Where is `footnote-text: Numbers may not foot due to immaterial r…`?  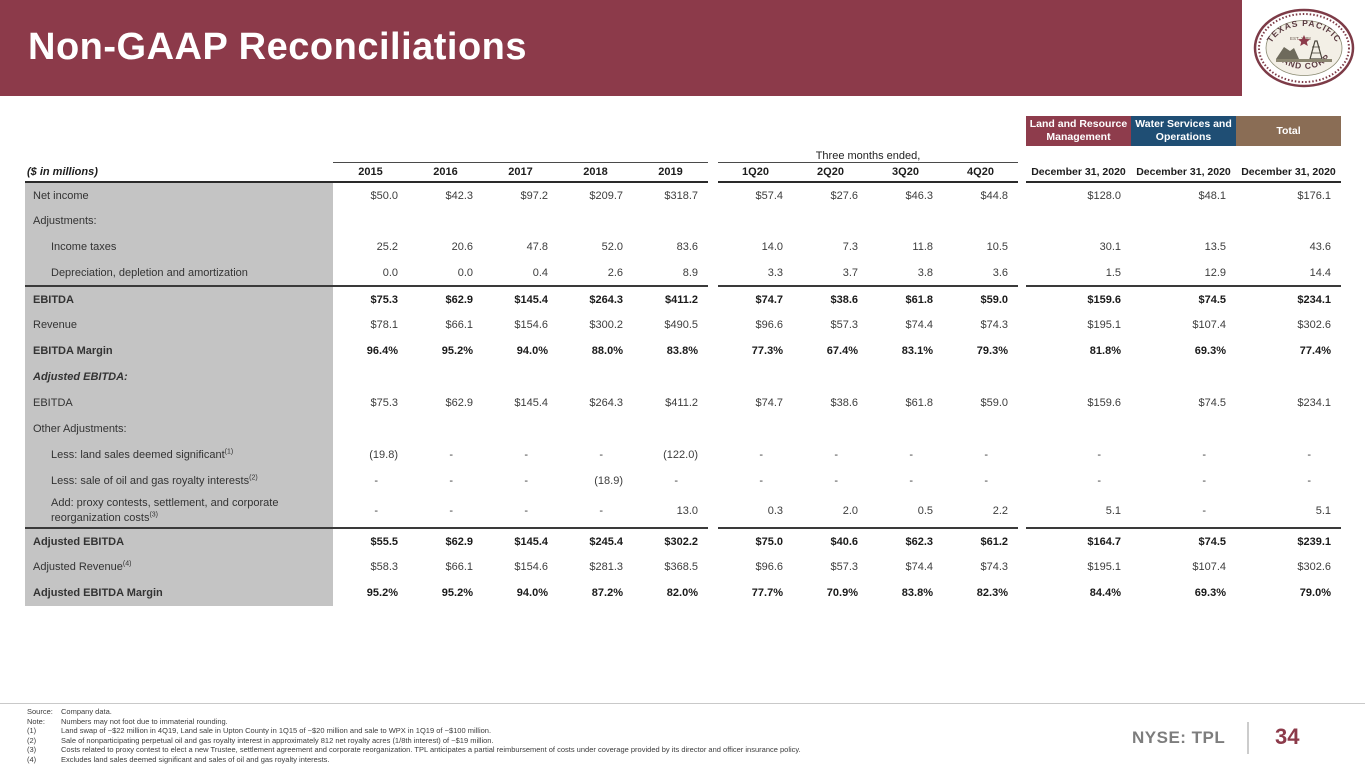 footnote-text: Numbers may not foot due to immaterial r… is located at coordinates (144, 721).